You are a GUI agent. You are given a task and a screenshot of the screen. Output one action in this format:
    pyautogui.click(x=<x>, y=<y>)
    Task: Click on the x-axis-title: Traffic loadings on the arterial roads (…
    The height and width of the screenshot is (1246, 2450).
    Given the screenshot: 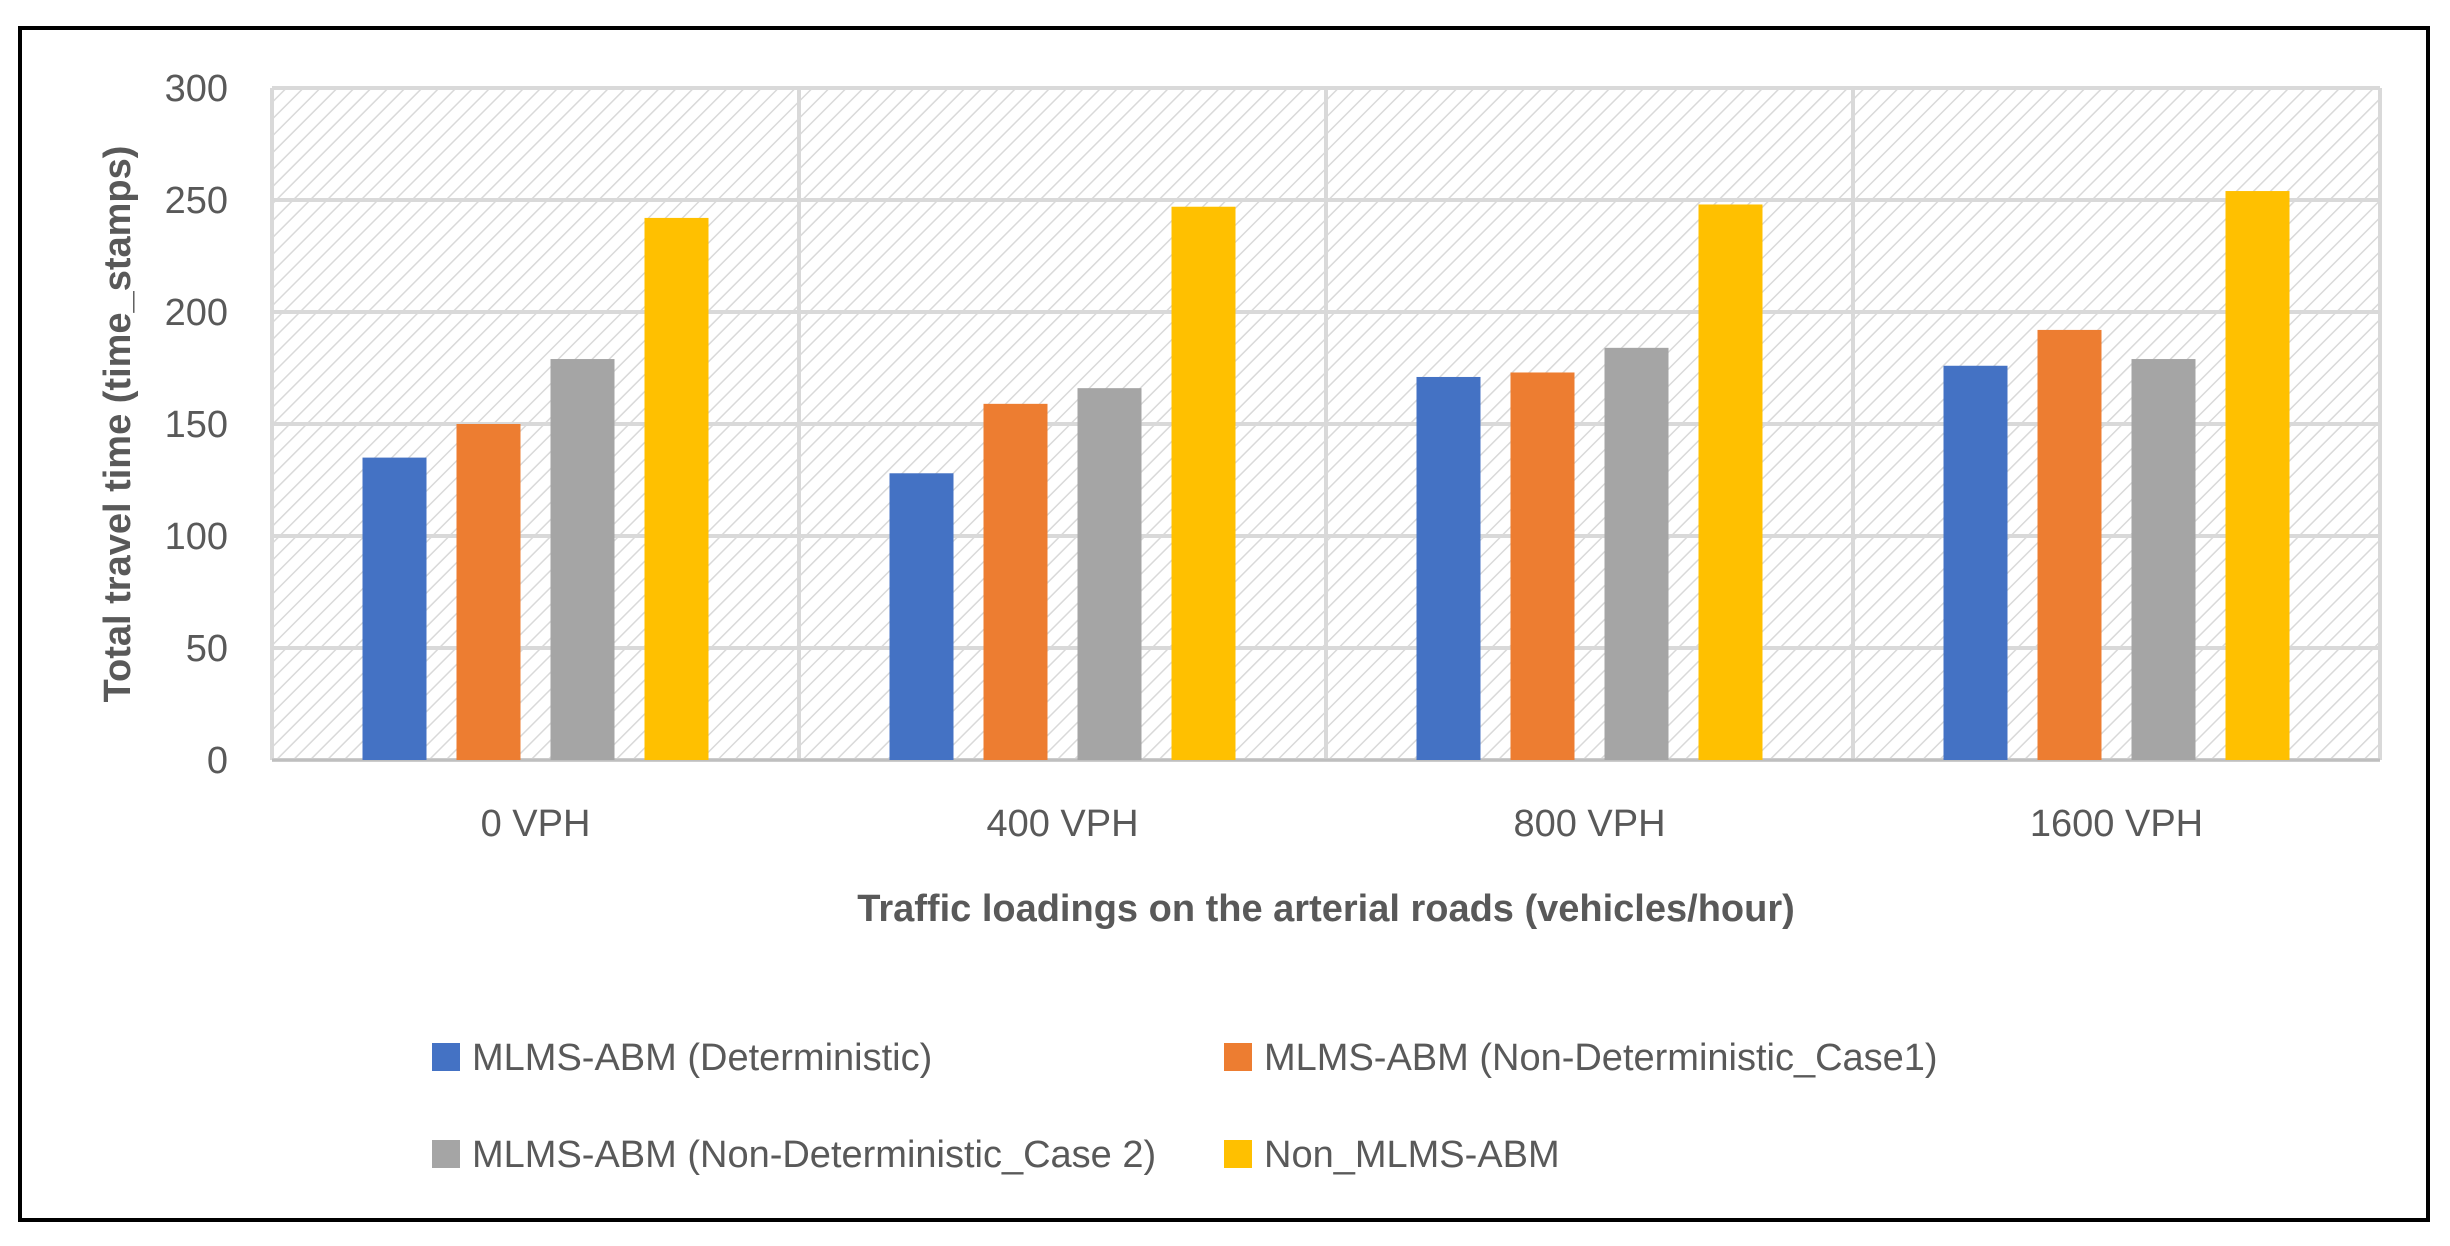 What is the action you would take?
    pyautogui.click(x=1326, y=909)
    